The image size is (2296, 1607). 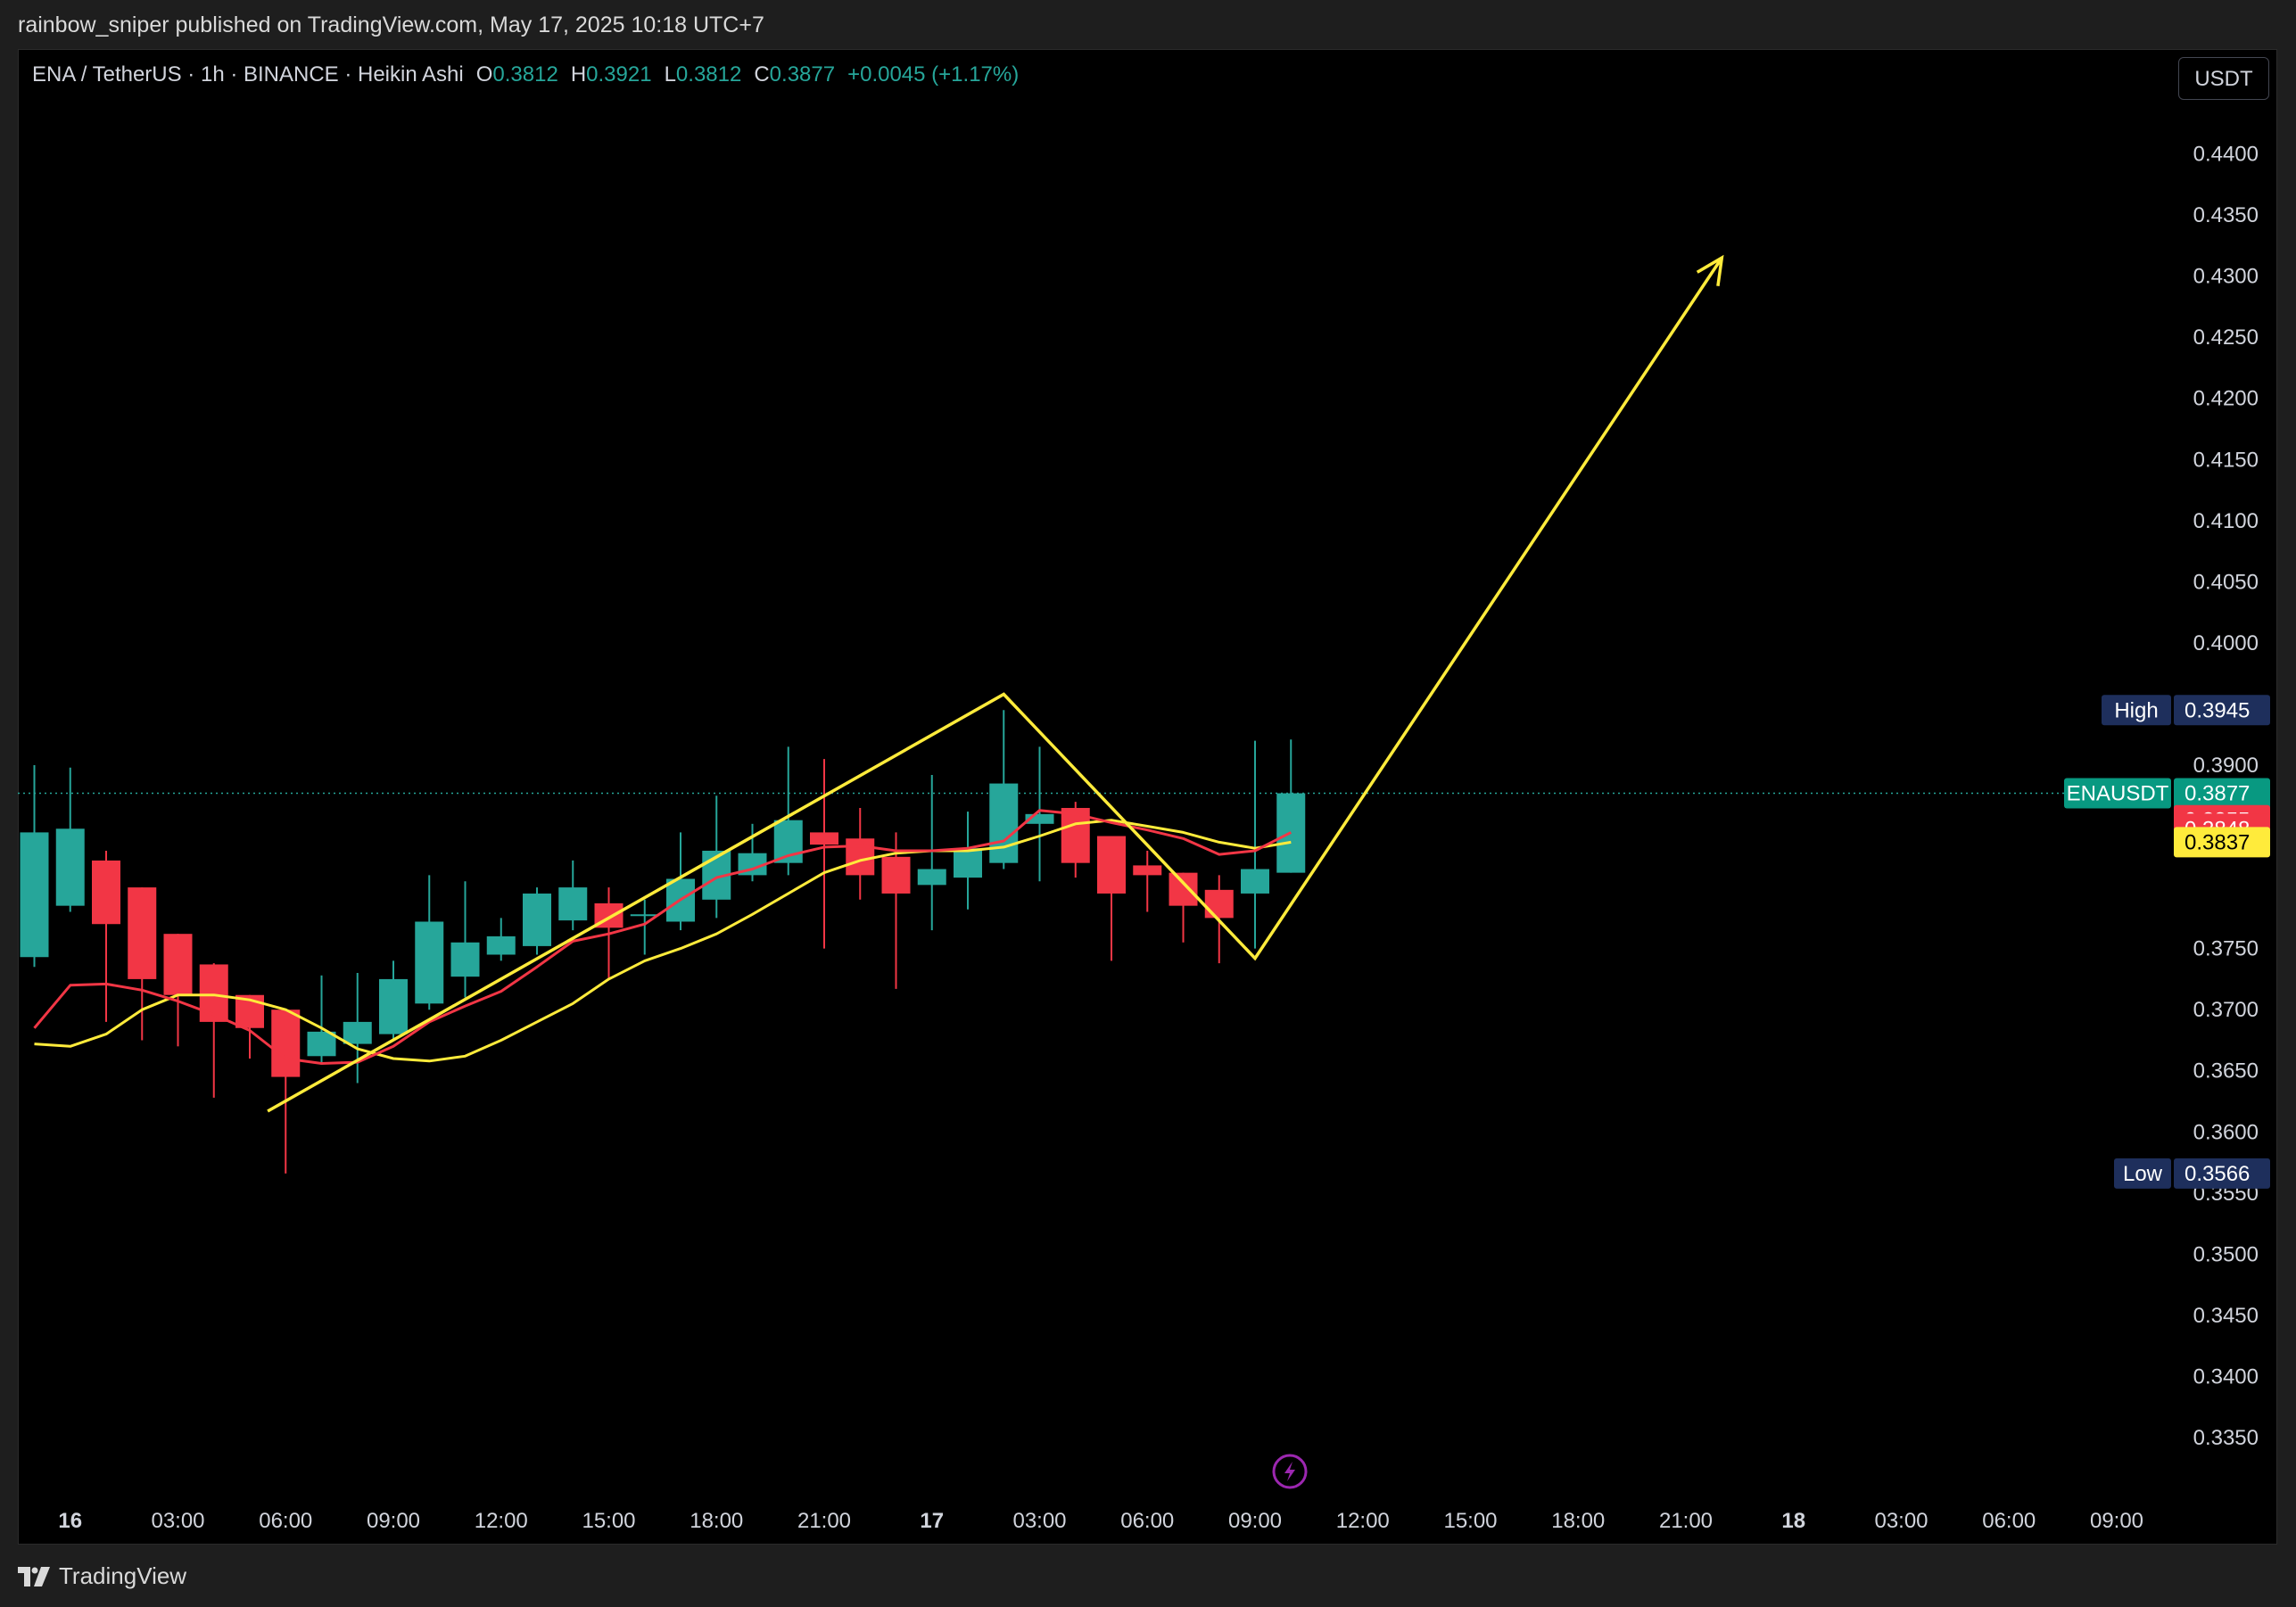 What do you see at coordinates (2217, 794) in the screenshot?
I see `price-tag-value: 0.3877` at bounding box center [2217, 794].